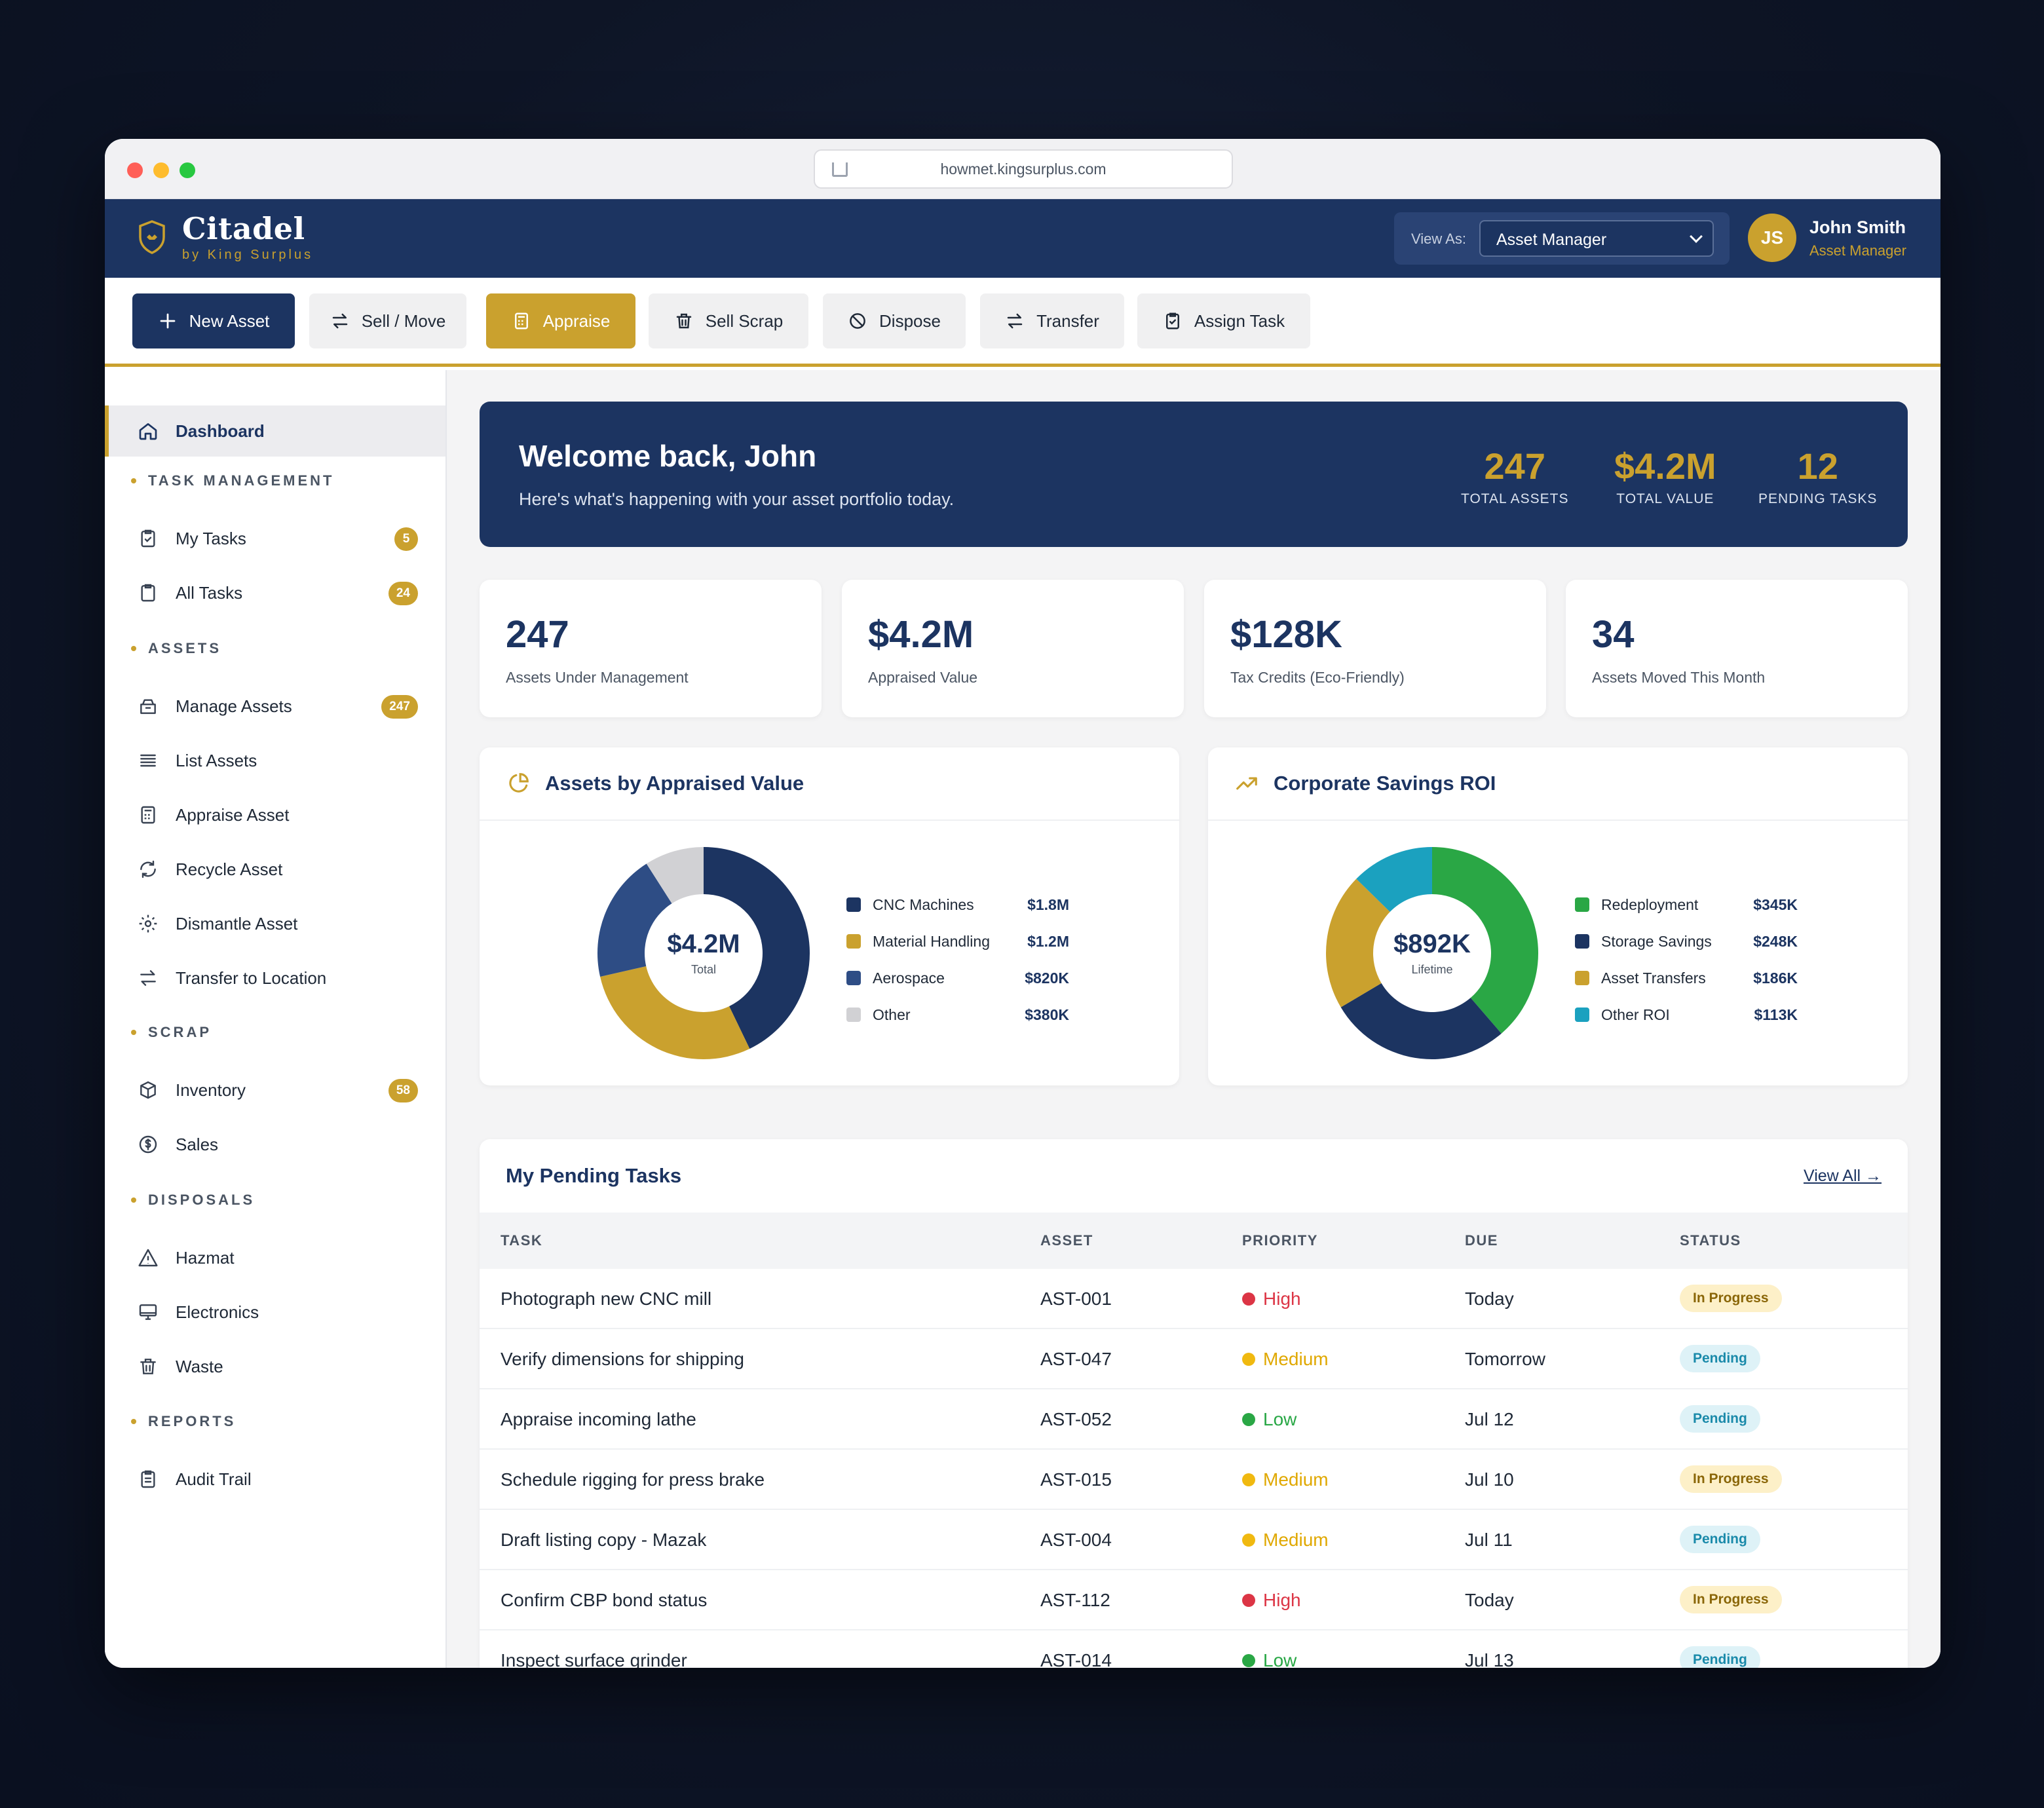  Describe the element at coordinates (217, 1312) in the screenshot. I see `sidebar-item-label: Electronics` at that location.